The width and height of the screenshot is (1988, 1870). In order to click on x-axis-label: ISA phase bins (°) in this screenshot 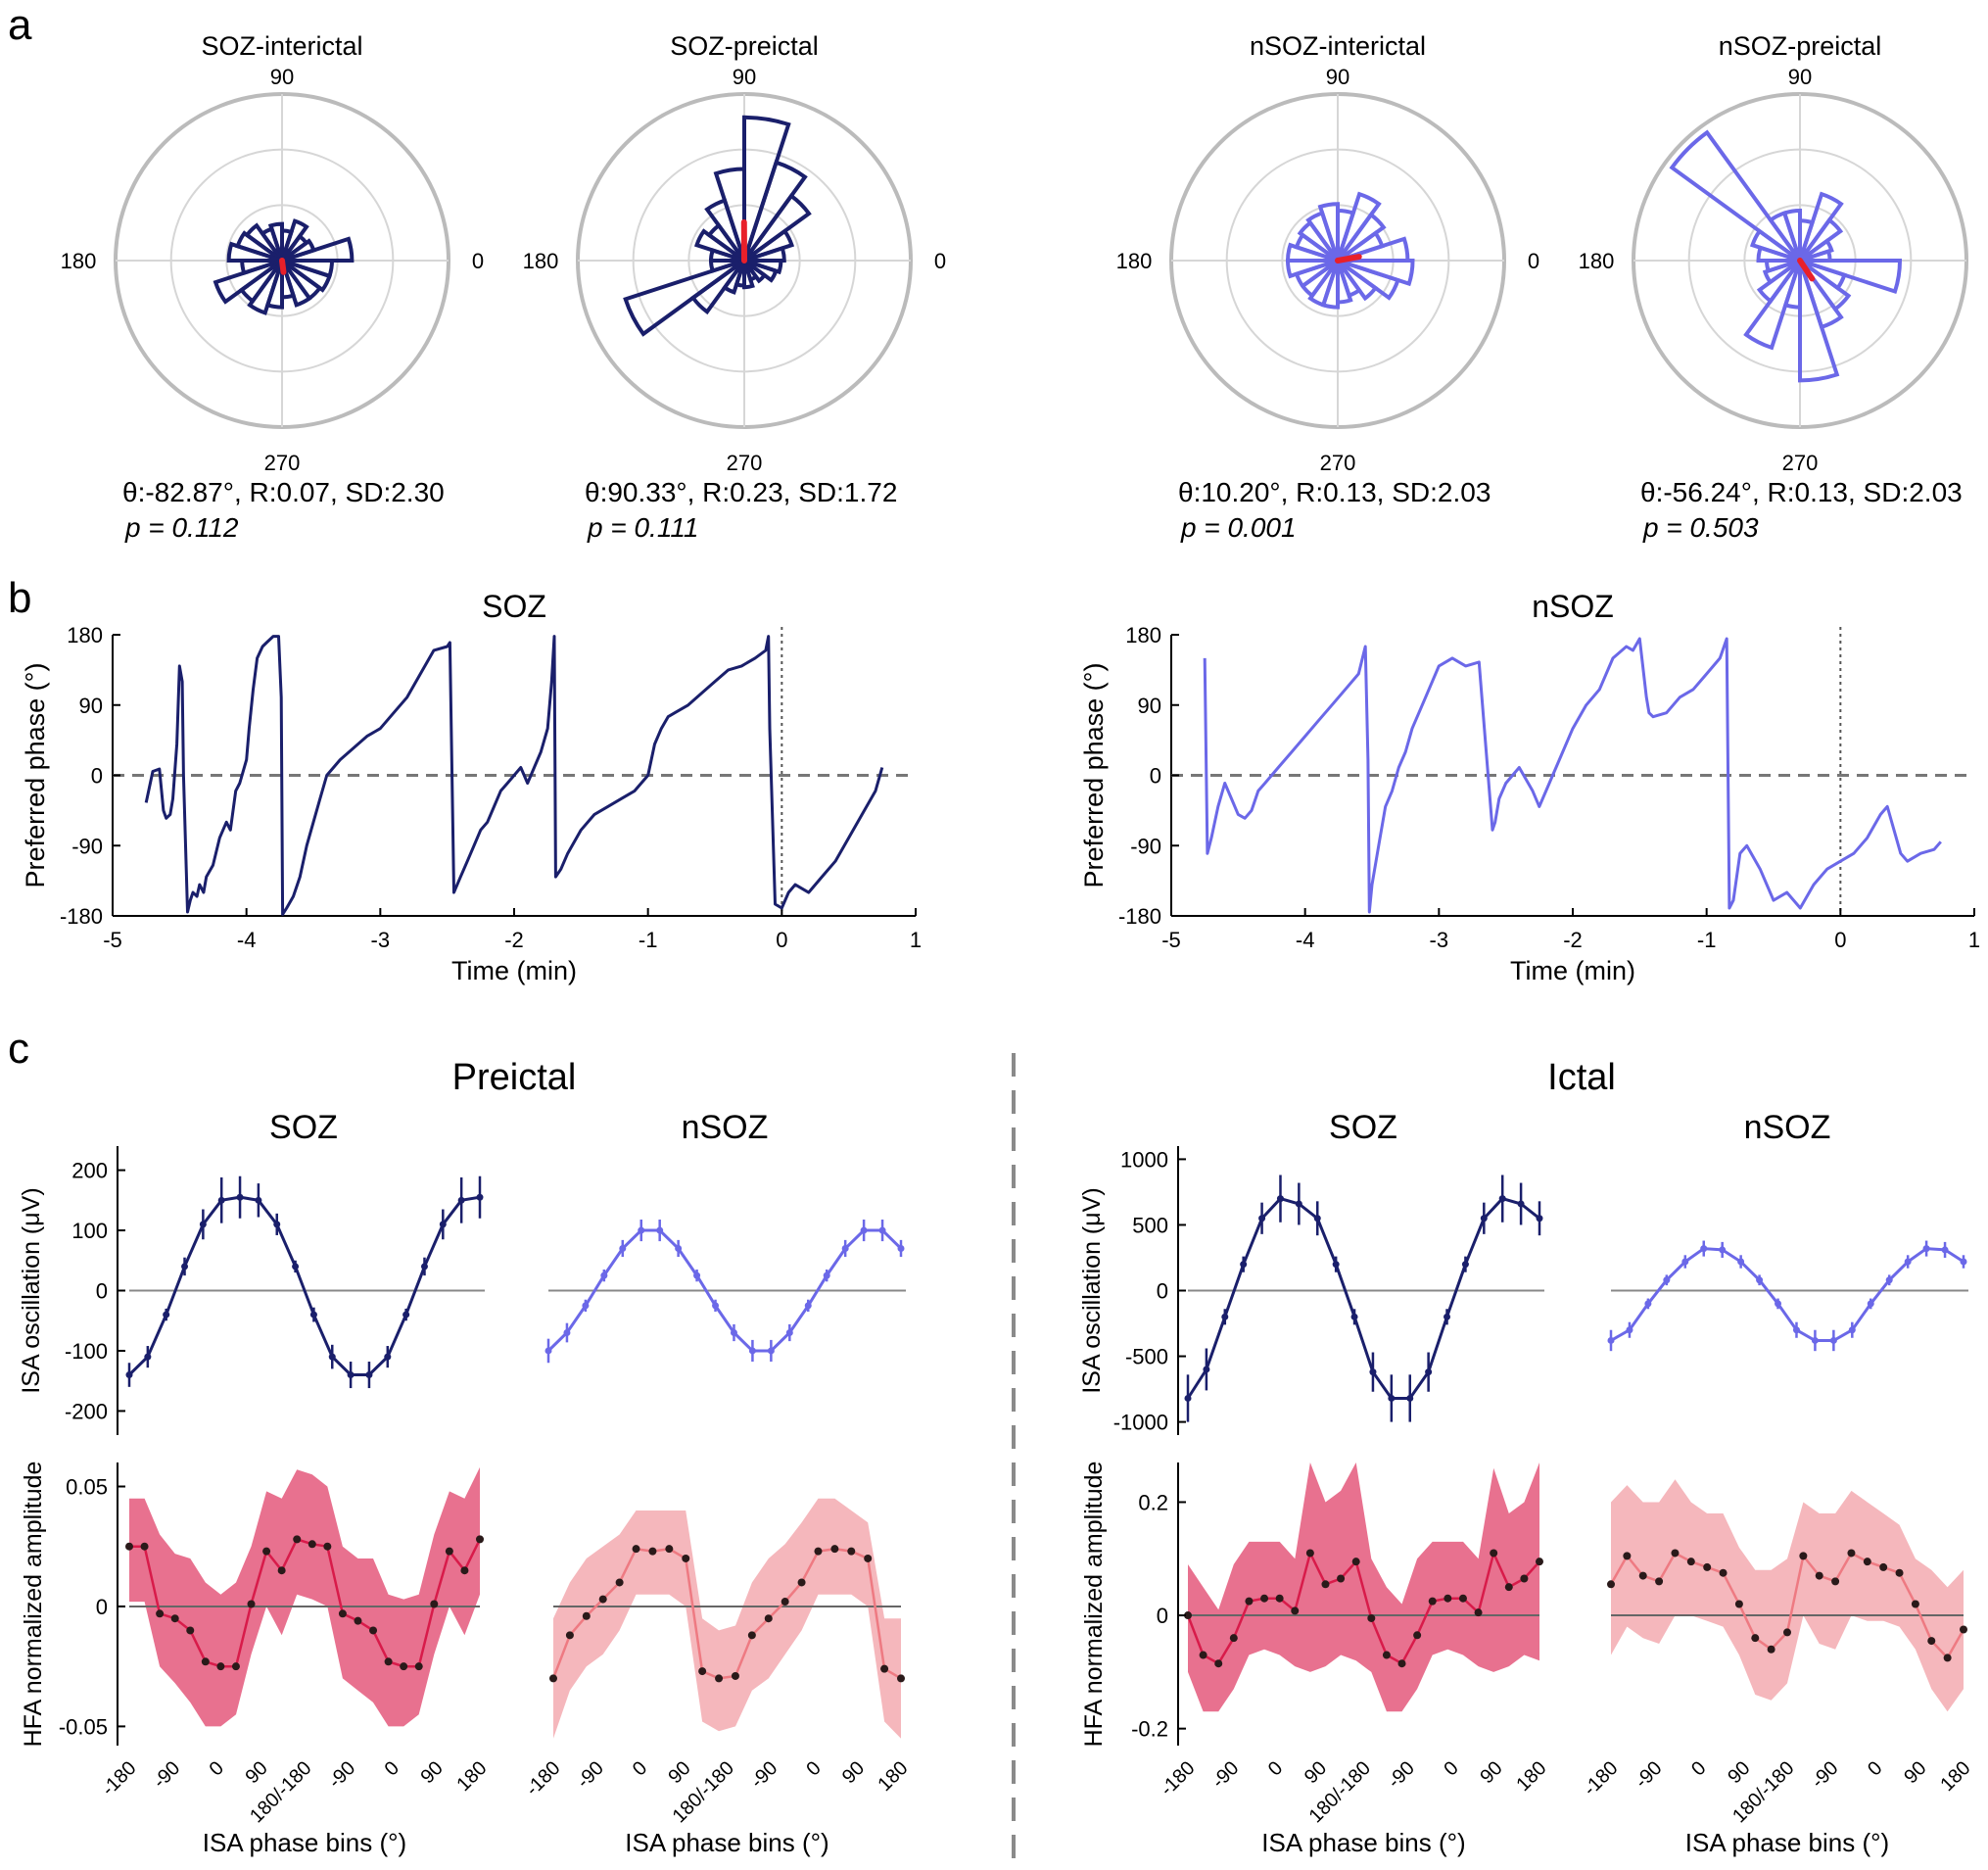, I will do `click(1787, 1842)`.